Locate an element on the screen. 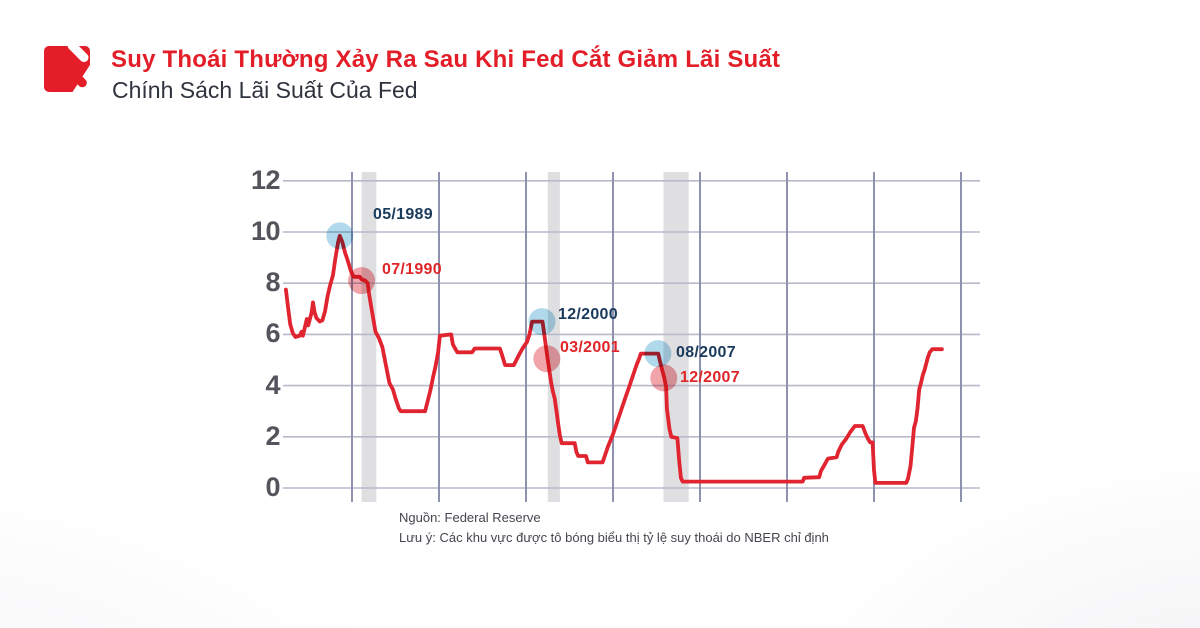  y-tick-label: 10 is located at coordinates (265, 231).